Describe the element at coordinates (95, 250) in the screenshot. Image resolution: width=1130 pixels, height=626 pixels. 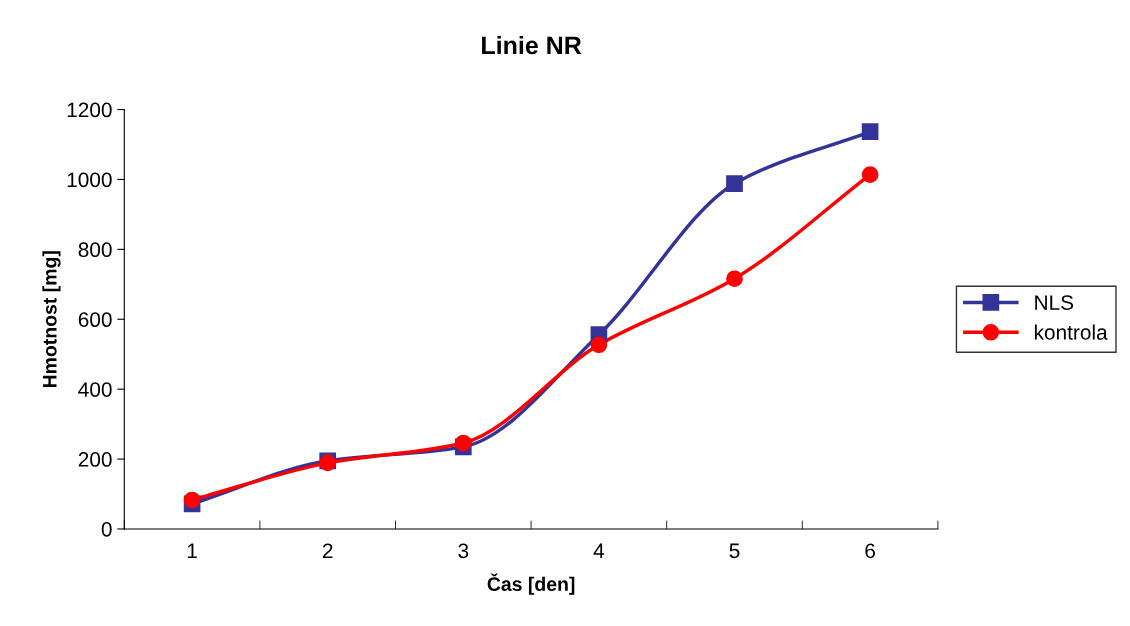
I see `y-tick-label: 800` at that location.